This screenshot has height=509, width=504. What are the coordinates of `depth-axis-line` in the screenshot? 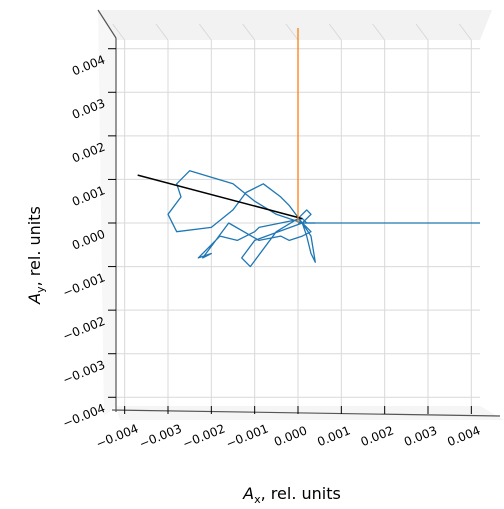 It's located at (107, 24).